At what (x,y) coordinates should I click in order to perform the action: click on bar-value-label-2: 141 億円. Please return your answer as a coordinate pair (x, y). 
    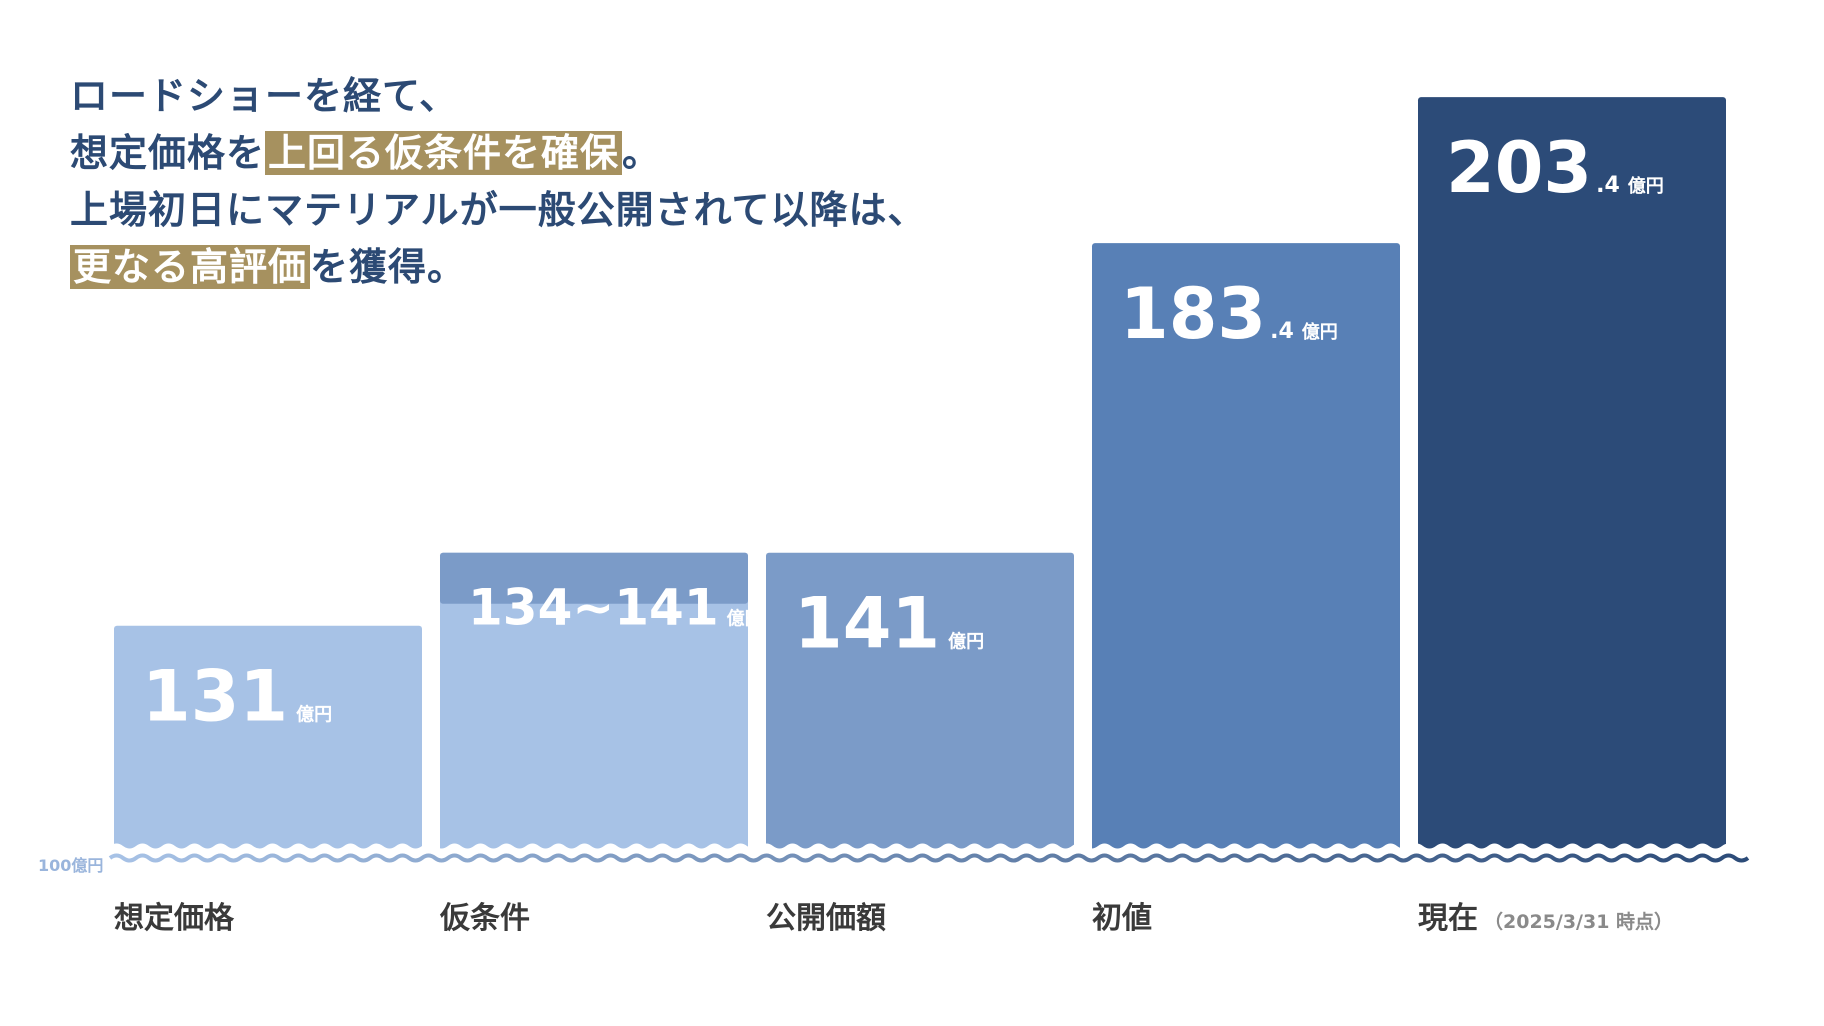
    Looking at the image, I should click on (889, 624).